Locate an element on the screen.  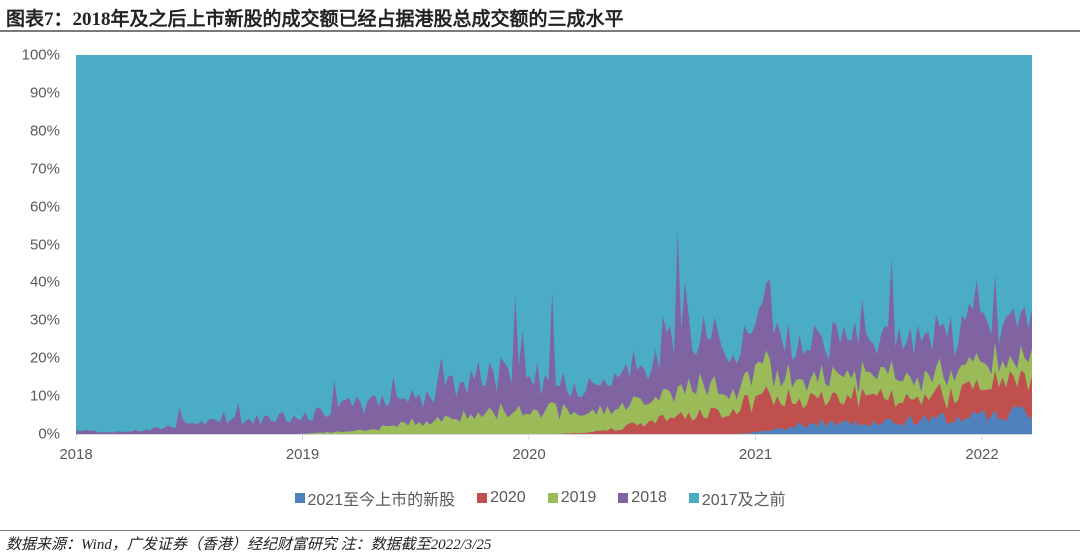
legend-item: 2019 is located at coordinates (572, 498).